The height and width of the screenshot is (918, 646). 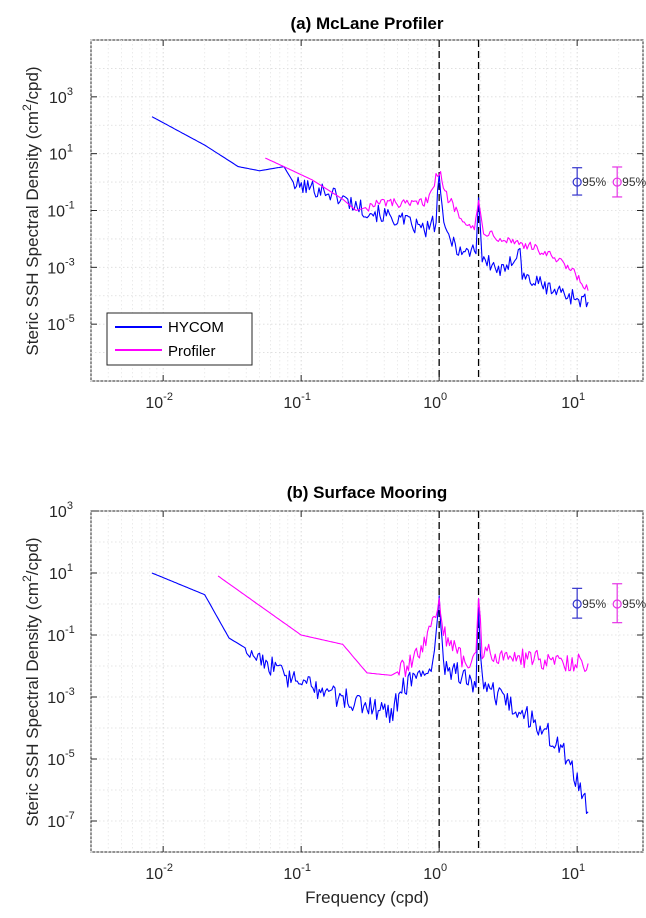 I want to click on panel-b-vlines, so click(x=459, y=681).